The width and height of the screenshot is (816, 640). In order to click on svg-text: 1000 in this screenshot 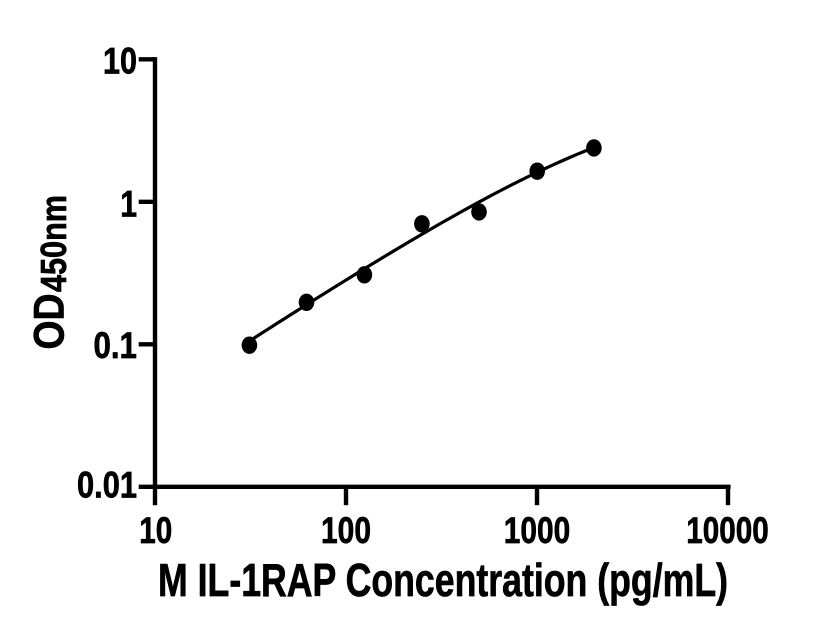, I will do `click(537, 530)`.